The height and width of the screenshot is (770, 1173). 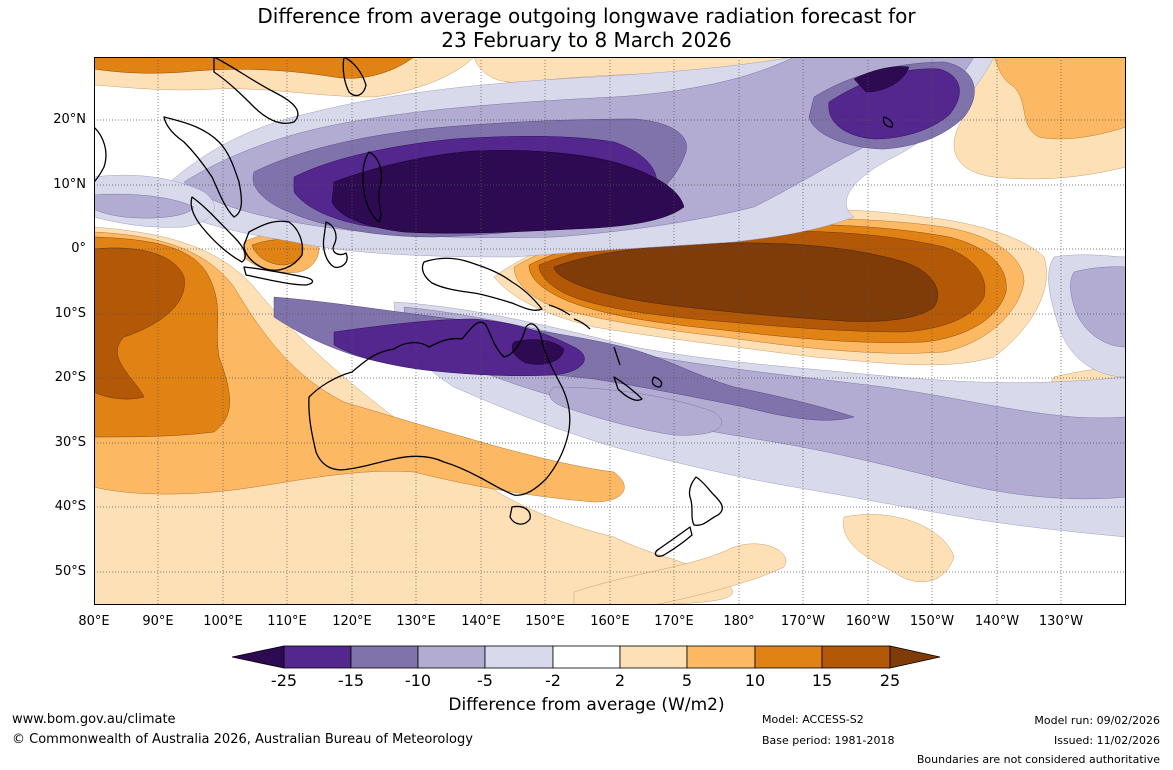 What do you see at coordinates (508, 192) in the screenshot?
I see `anomaly-region-north-extreme-purple` at bounding box center [508, 192].